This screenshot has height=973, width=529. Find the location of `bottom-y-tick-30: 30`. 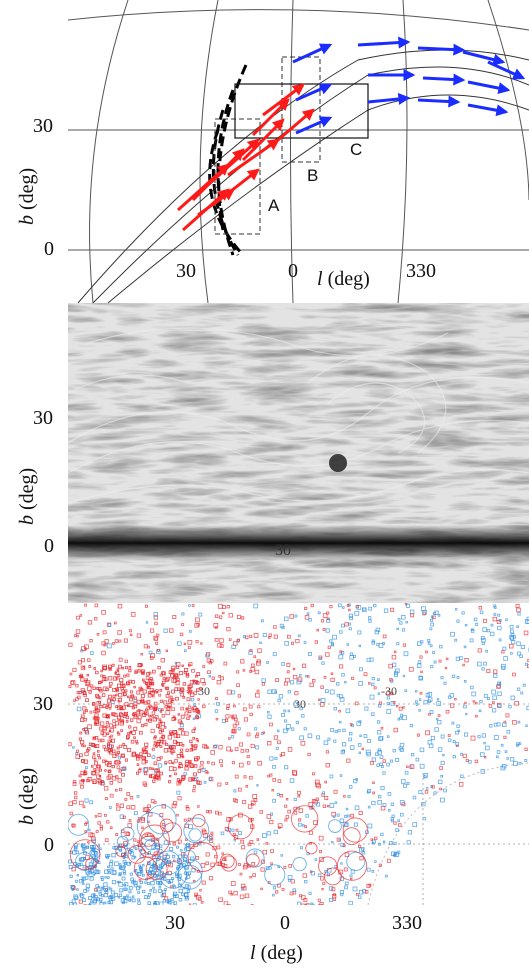

bottom-y-tick-30: 30 is located at coordinates (43, 704).